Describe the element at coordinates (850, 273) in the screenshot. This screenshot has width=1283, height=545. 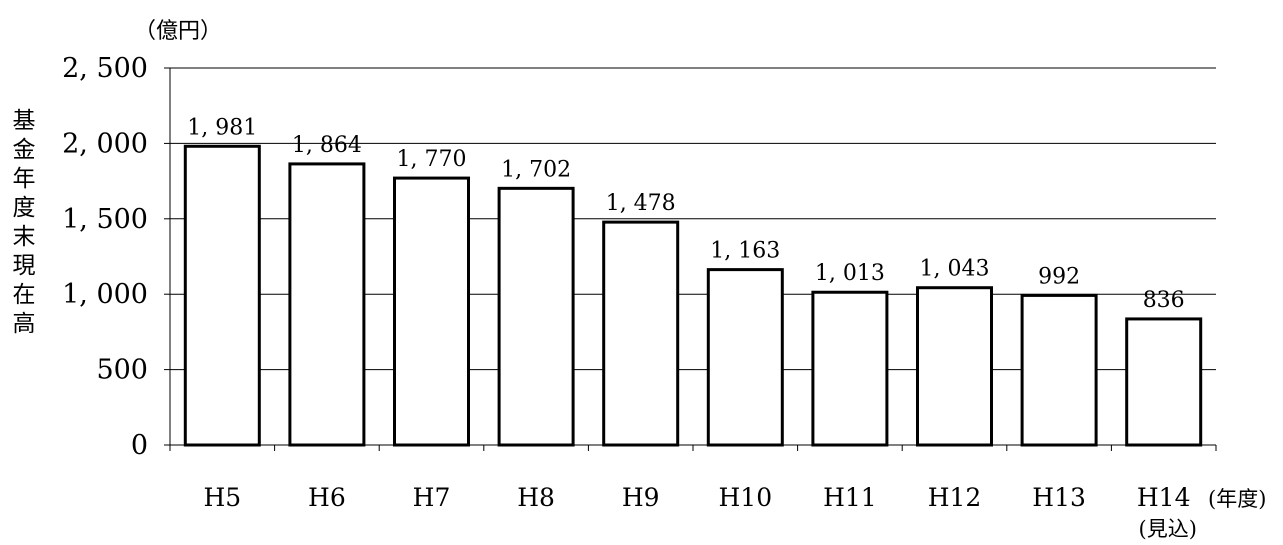
I see `data-label: 1, 013` at that location.